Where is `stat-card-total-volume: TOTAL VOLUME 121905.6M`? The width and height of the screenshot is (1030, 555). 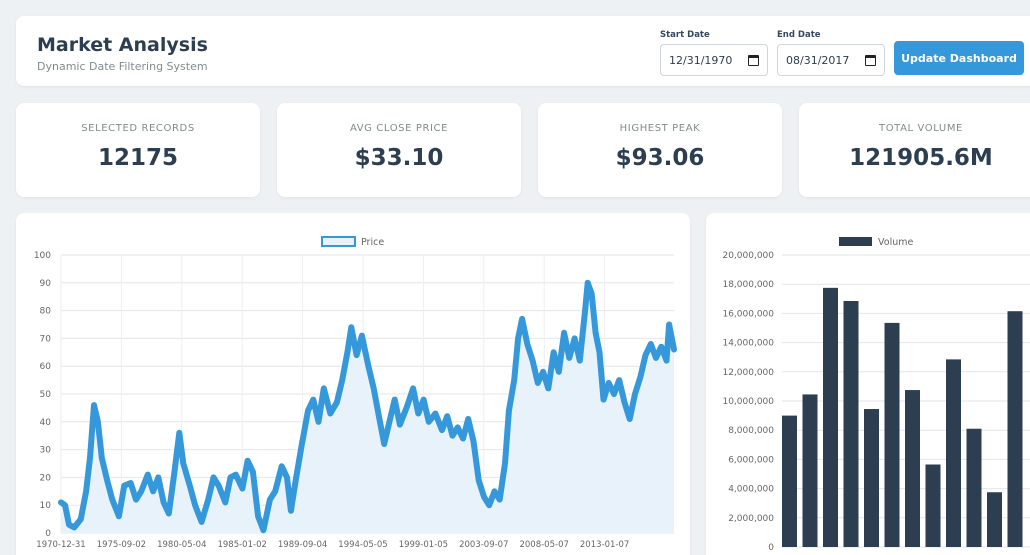 stat-card-total-volume: TOTAL VOLUME 121905.6M is located at coordinates (914, 150).